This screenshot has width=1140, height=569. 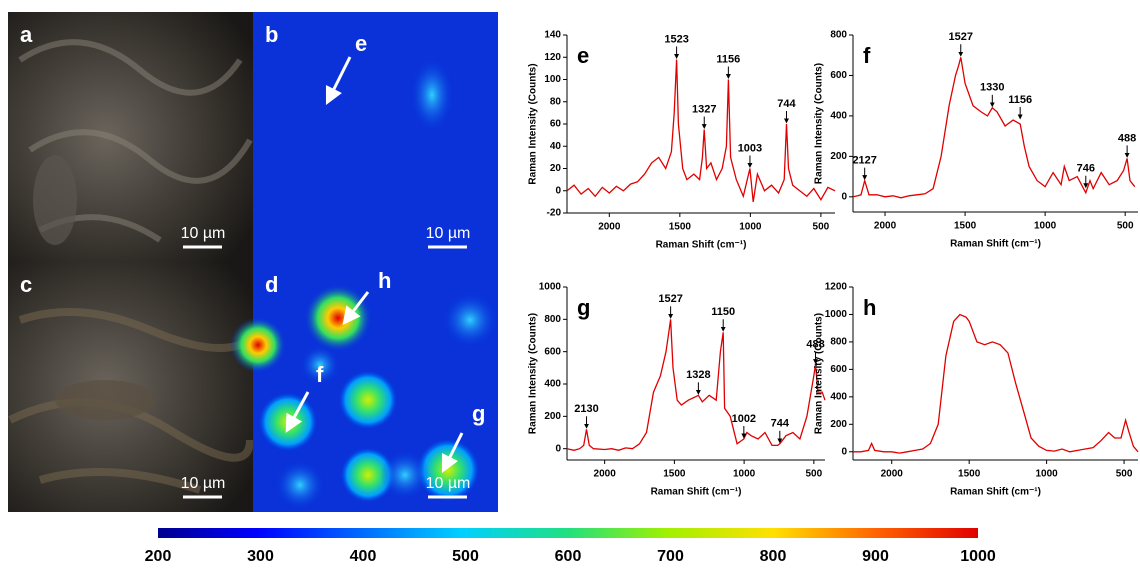 I want to click on y-tick-label: -20, so click(x=554, y=213).